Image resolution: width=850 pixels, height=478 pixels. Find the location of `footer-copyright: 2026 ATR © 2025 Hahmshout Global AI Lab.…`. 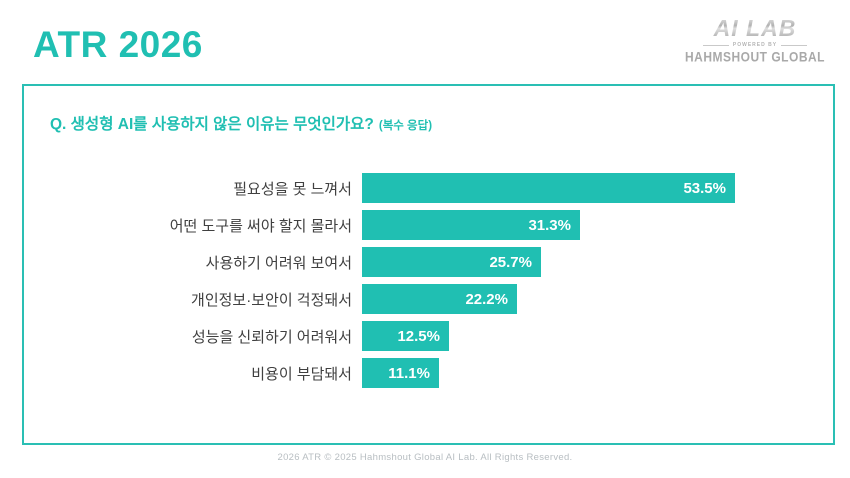

footer-copyright: 2026 ATR © 2025 Hahmshout Global AI Lab.… is located at coordinates (425, 457).